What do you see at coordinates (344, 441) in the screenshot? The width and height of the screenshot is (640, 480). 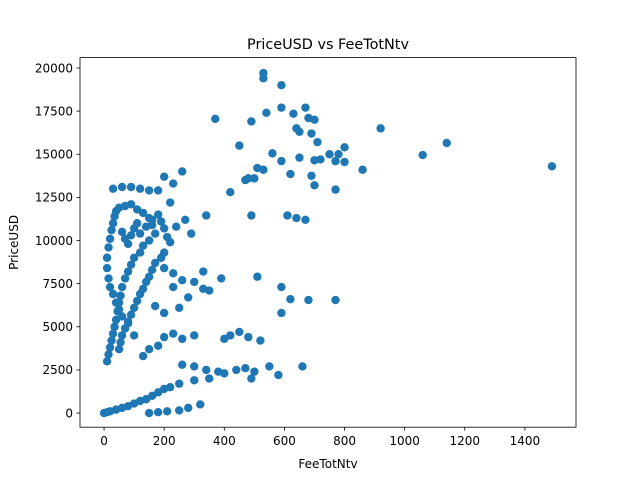 I see `x-tick-label-4: 800` at bounding box center [344, 441].